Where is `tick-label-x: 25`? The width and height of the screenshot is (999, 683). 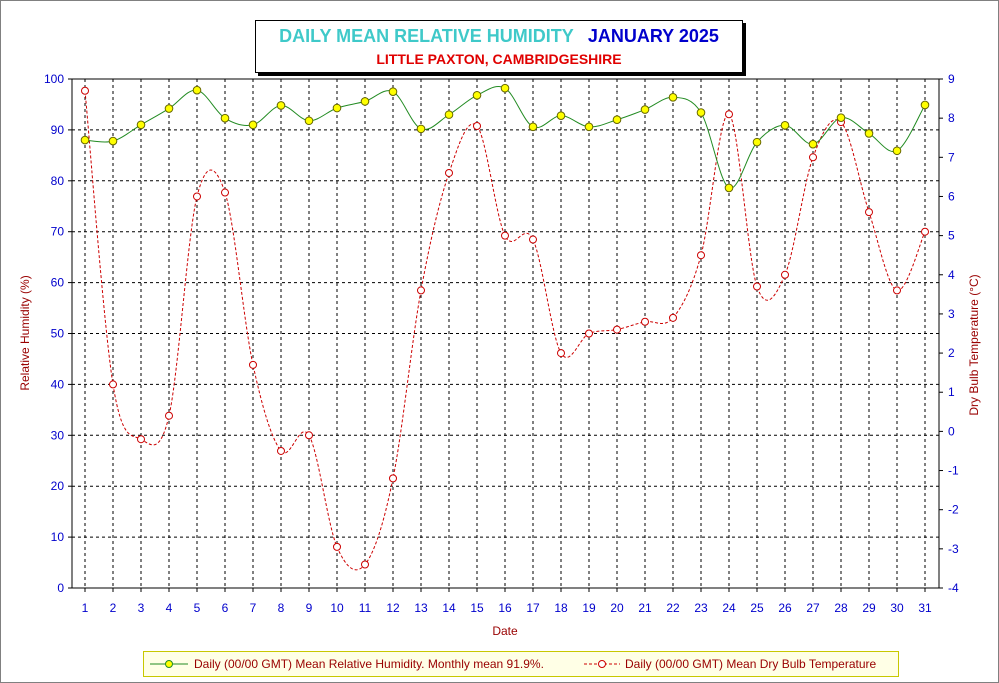
tick-label-x: 25 is located at coordinates (757, 608).